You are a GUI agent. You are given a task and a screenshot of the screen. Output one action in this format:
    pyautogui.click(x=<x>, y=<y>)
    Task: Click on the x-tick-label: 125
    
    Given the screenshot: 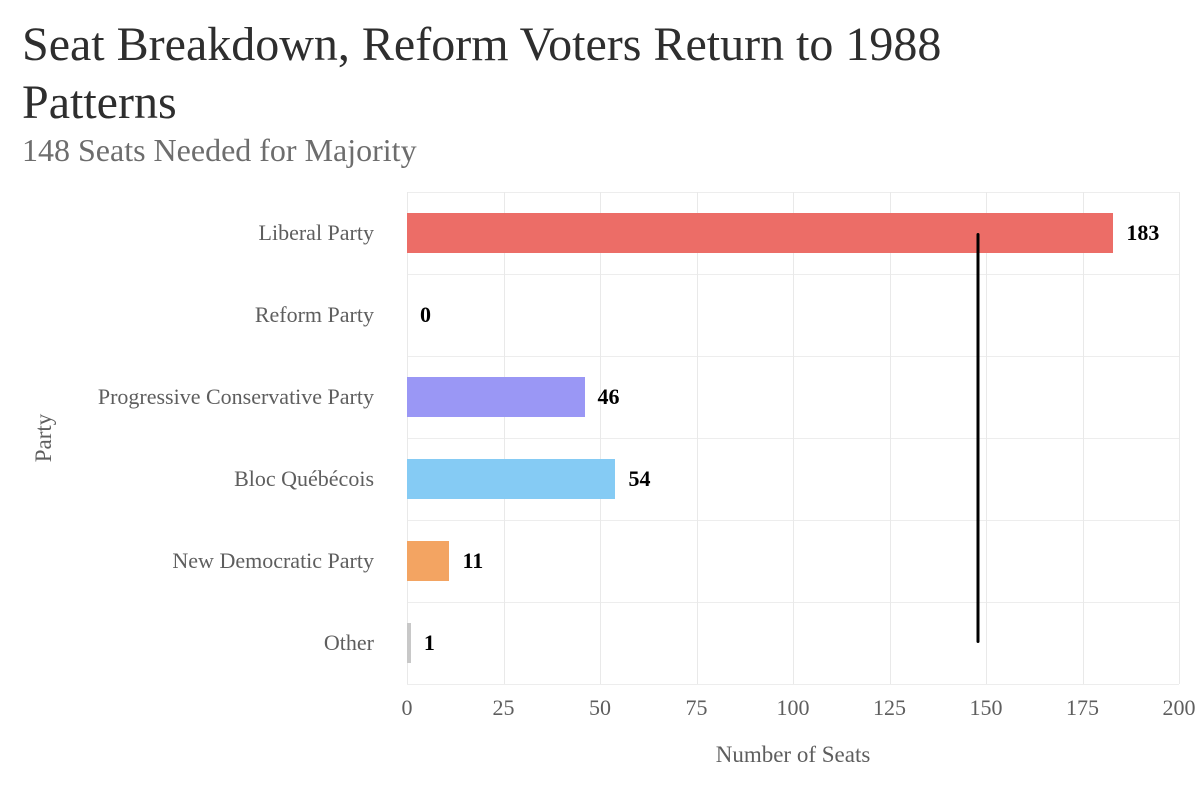 What is the action you would take?
    pyautogui.click(x=889, y=707)
    